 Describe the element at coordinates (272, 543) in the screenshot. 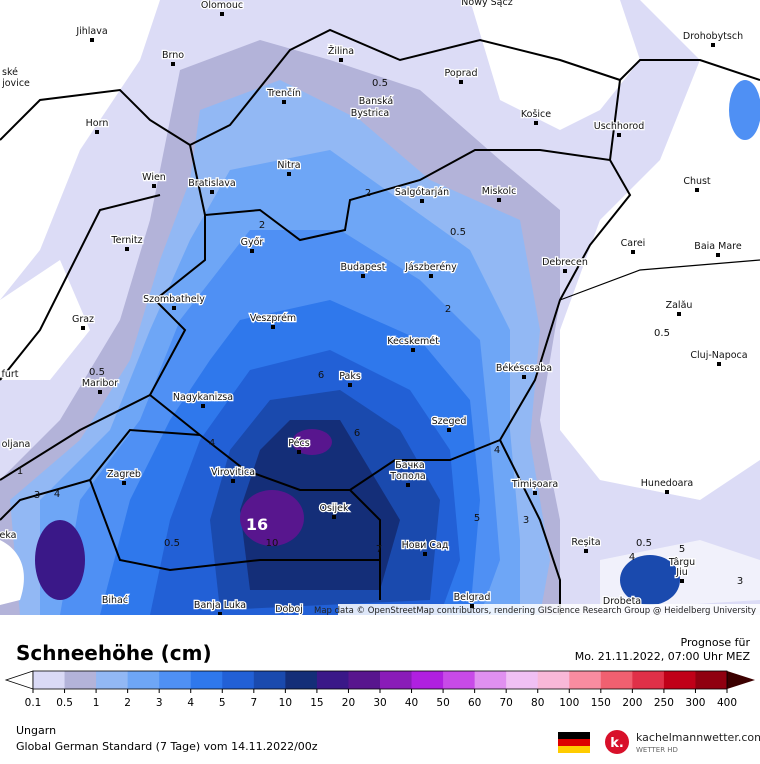

I see `contour-label: 10` at that location.